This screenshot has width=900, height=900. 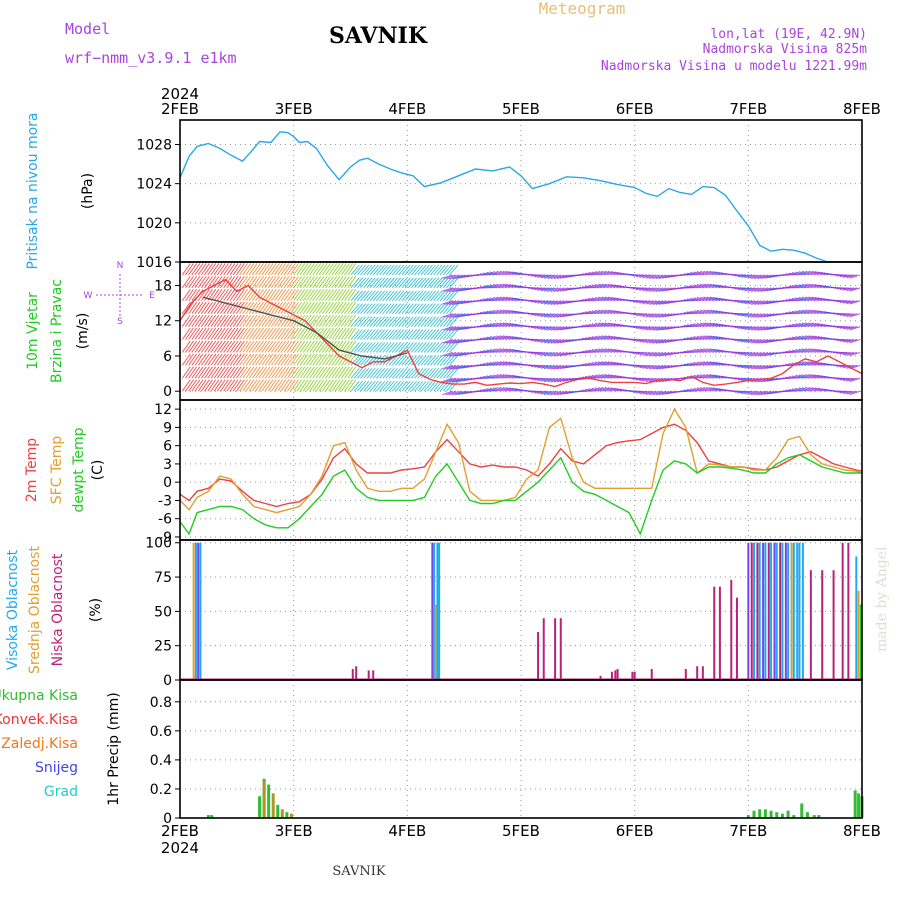 What do you see at coordinates (521, 196) in the screenshot?
I see `series-line` at bounding box center [521, 196].